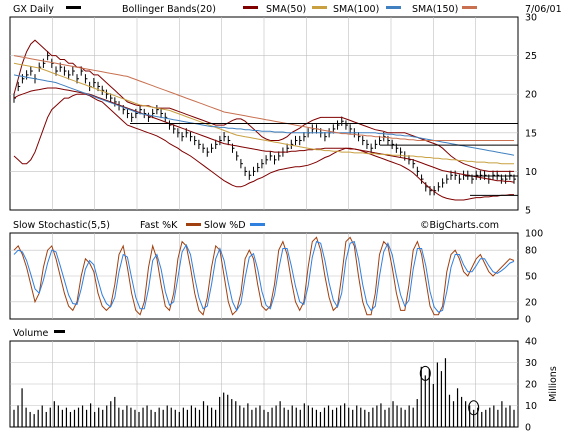 The width and height of the screenshot is (578, 436). I want to click on stoch-title: Slow Stochastic(5,5), so click(61, 225).